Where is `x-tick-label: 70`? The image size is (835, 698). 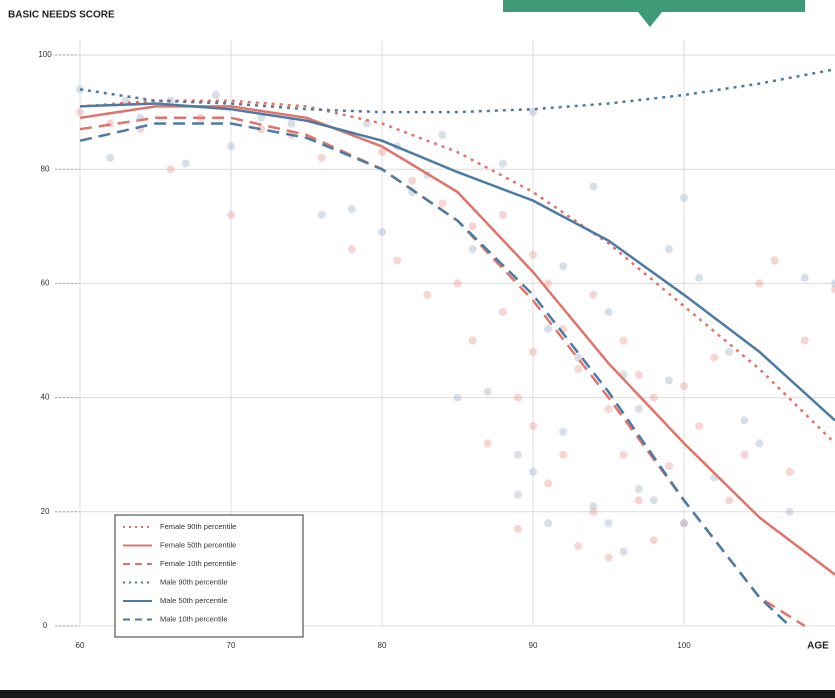 x-tick-label: 70 is located at coordinates (231, 645).